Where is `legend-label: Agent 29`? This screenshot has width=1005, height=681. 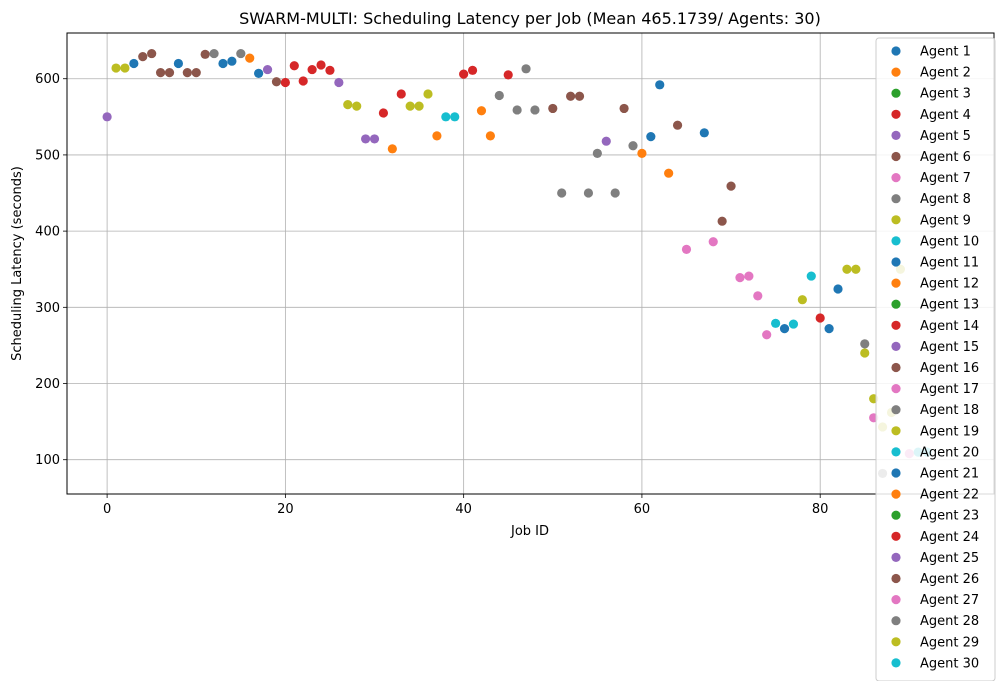
legend-label: Agent 29 is located at coordinates (949, 642).